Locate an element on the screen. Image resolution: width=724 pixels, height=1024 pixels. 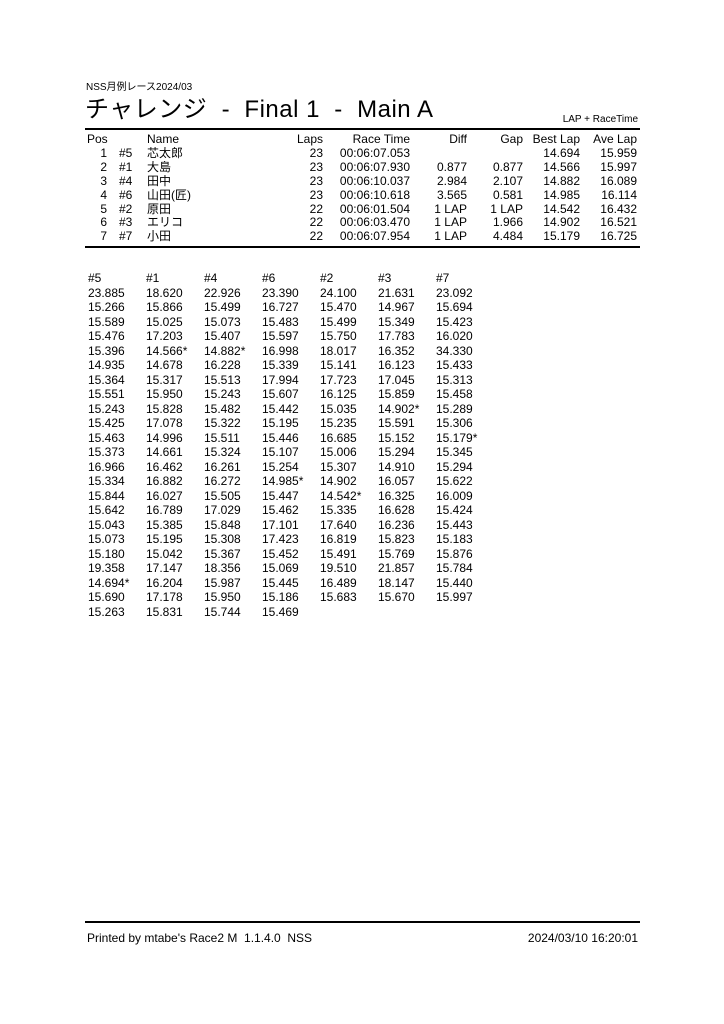
event-subtitle: NSS月例レース2024/03 is located at coordinates (139, 87).